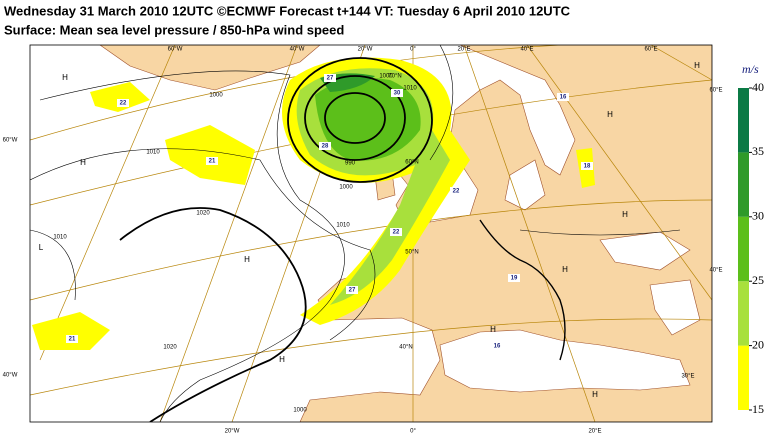  Describe the element at coordinates (758, 409) in the screenshot. I see `colorbar-tick-label: 15` at that location.